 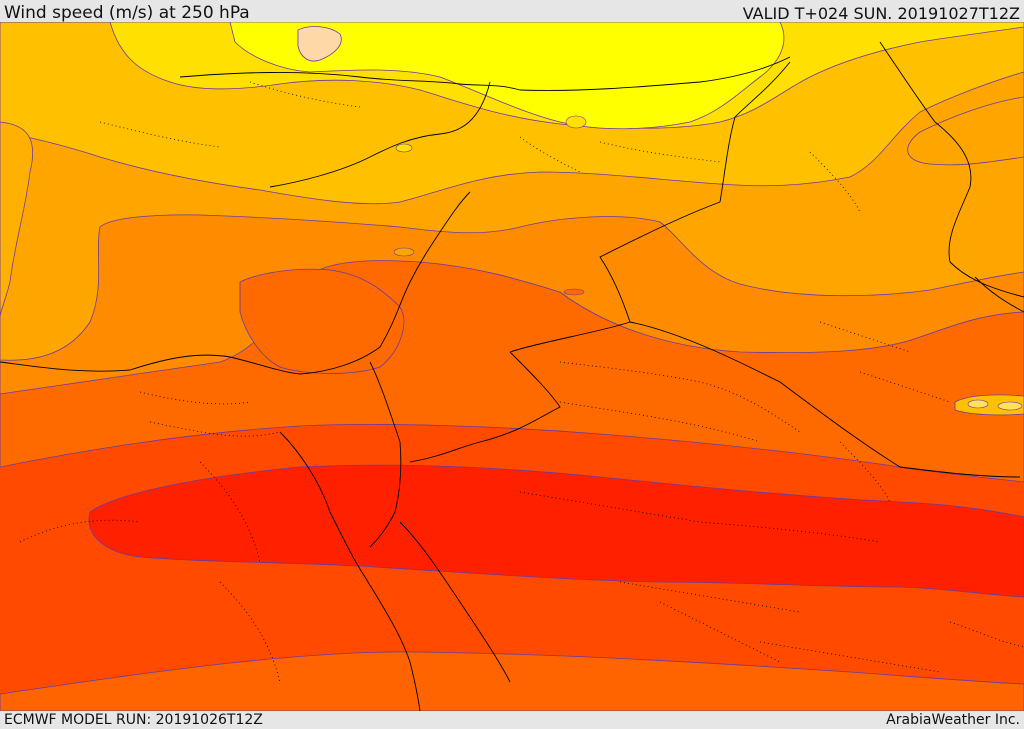 I want to click on dark-orange-core, so click(x=322, y=321).